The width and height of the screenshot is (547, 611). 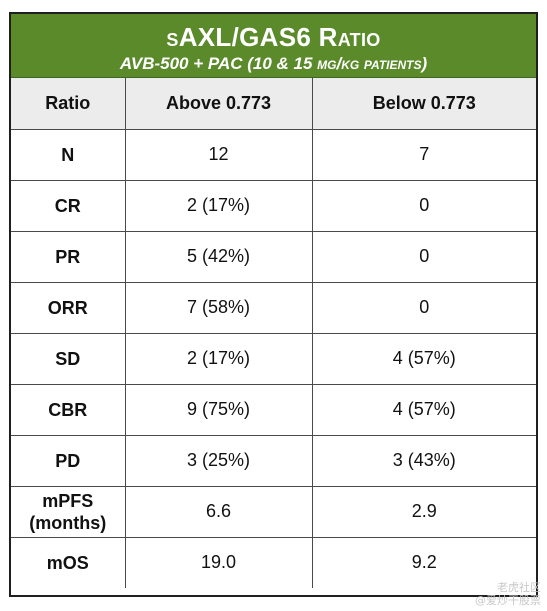 What do you see at coordinates (423, 104) in the screenshot?
I see `column-header-below: Below 0.773` at bounding box center [423, 104].